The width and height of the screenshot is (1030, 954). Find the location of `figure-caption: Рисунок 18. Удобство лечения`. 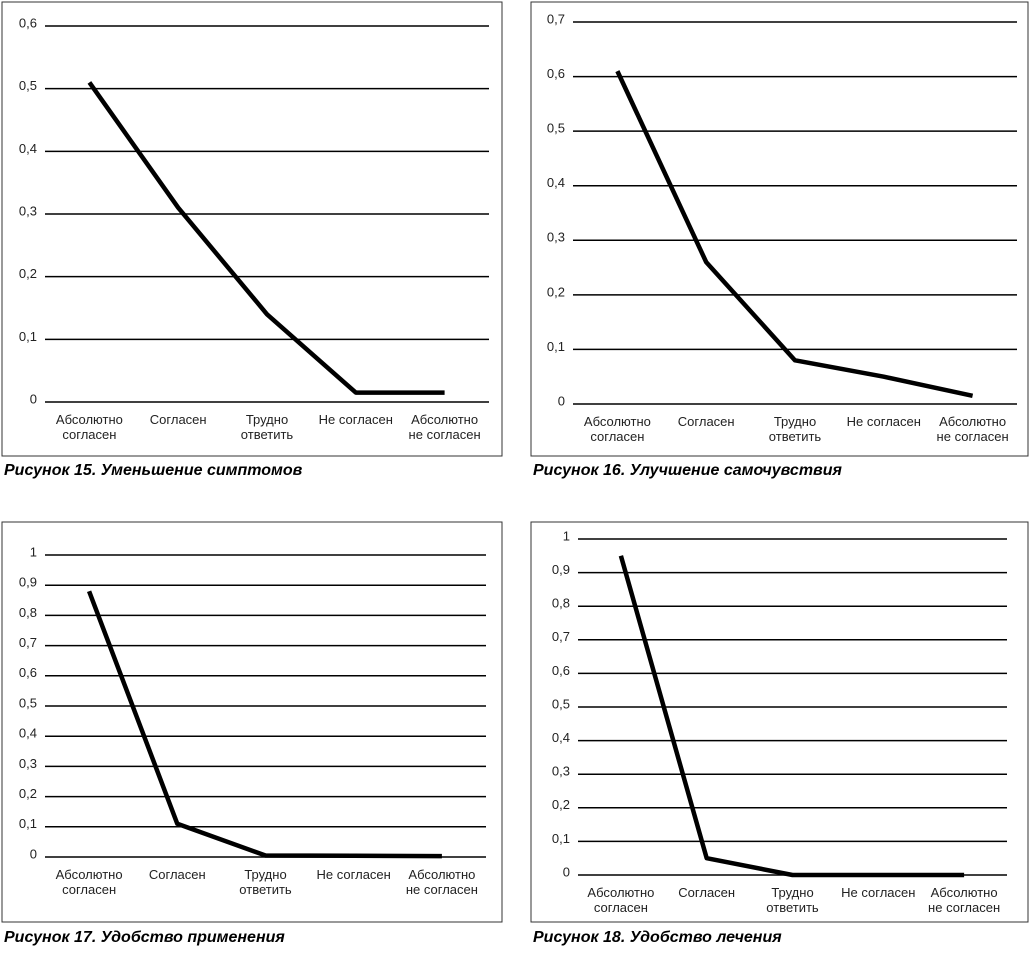

figure-caption: Рисунок 18. Удобство лечения is located at coordinates (657, 937).